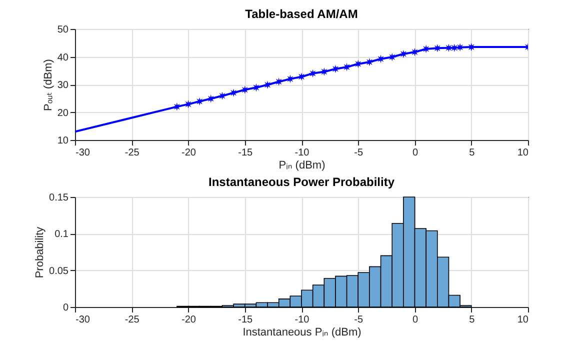  I want to click on chart-title: Table-based AM/AM, so click(301, 14).